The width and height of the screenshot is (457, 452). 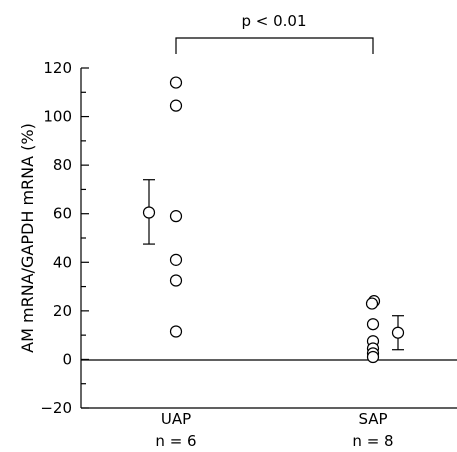 I want to click on x-n-label-sap: n = 8, so click(x=372, y=441).